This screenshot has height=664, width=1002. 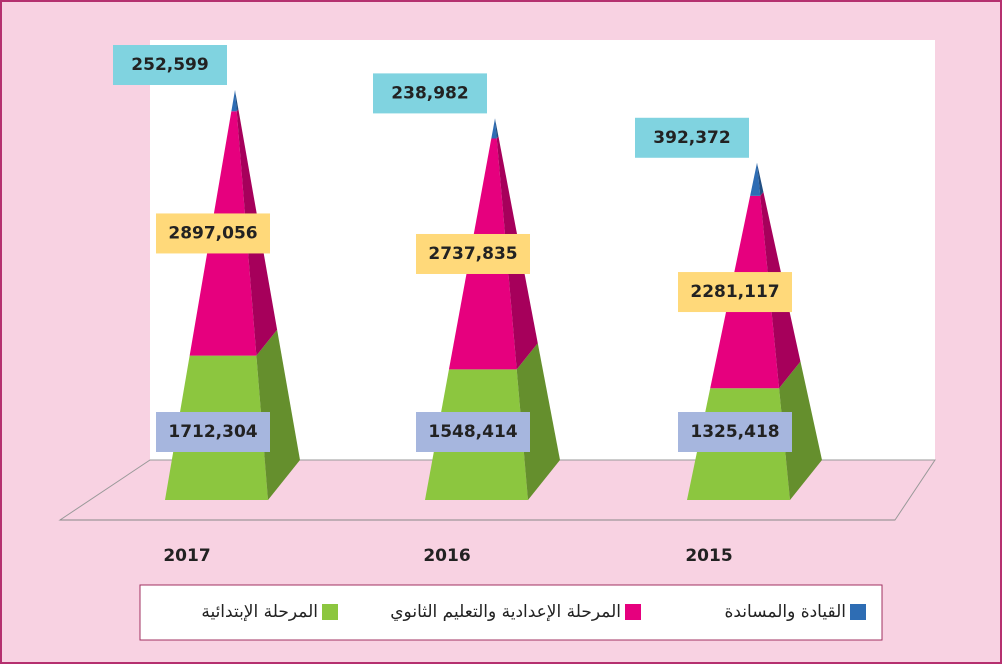 I want to click on data-label: 252,599, so click(x=169, y=65).